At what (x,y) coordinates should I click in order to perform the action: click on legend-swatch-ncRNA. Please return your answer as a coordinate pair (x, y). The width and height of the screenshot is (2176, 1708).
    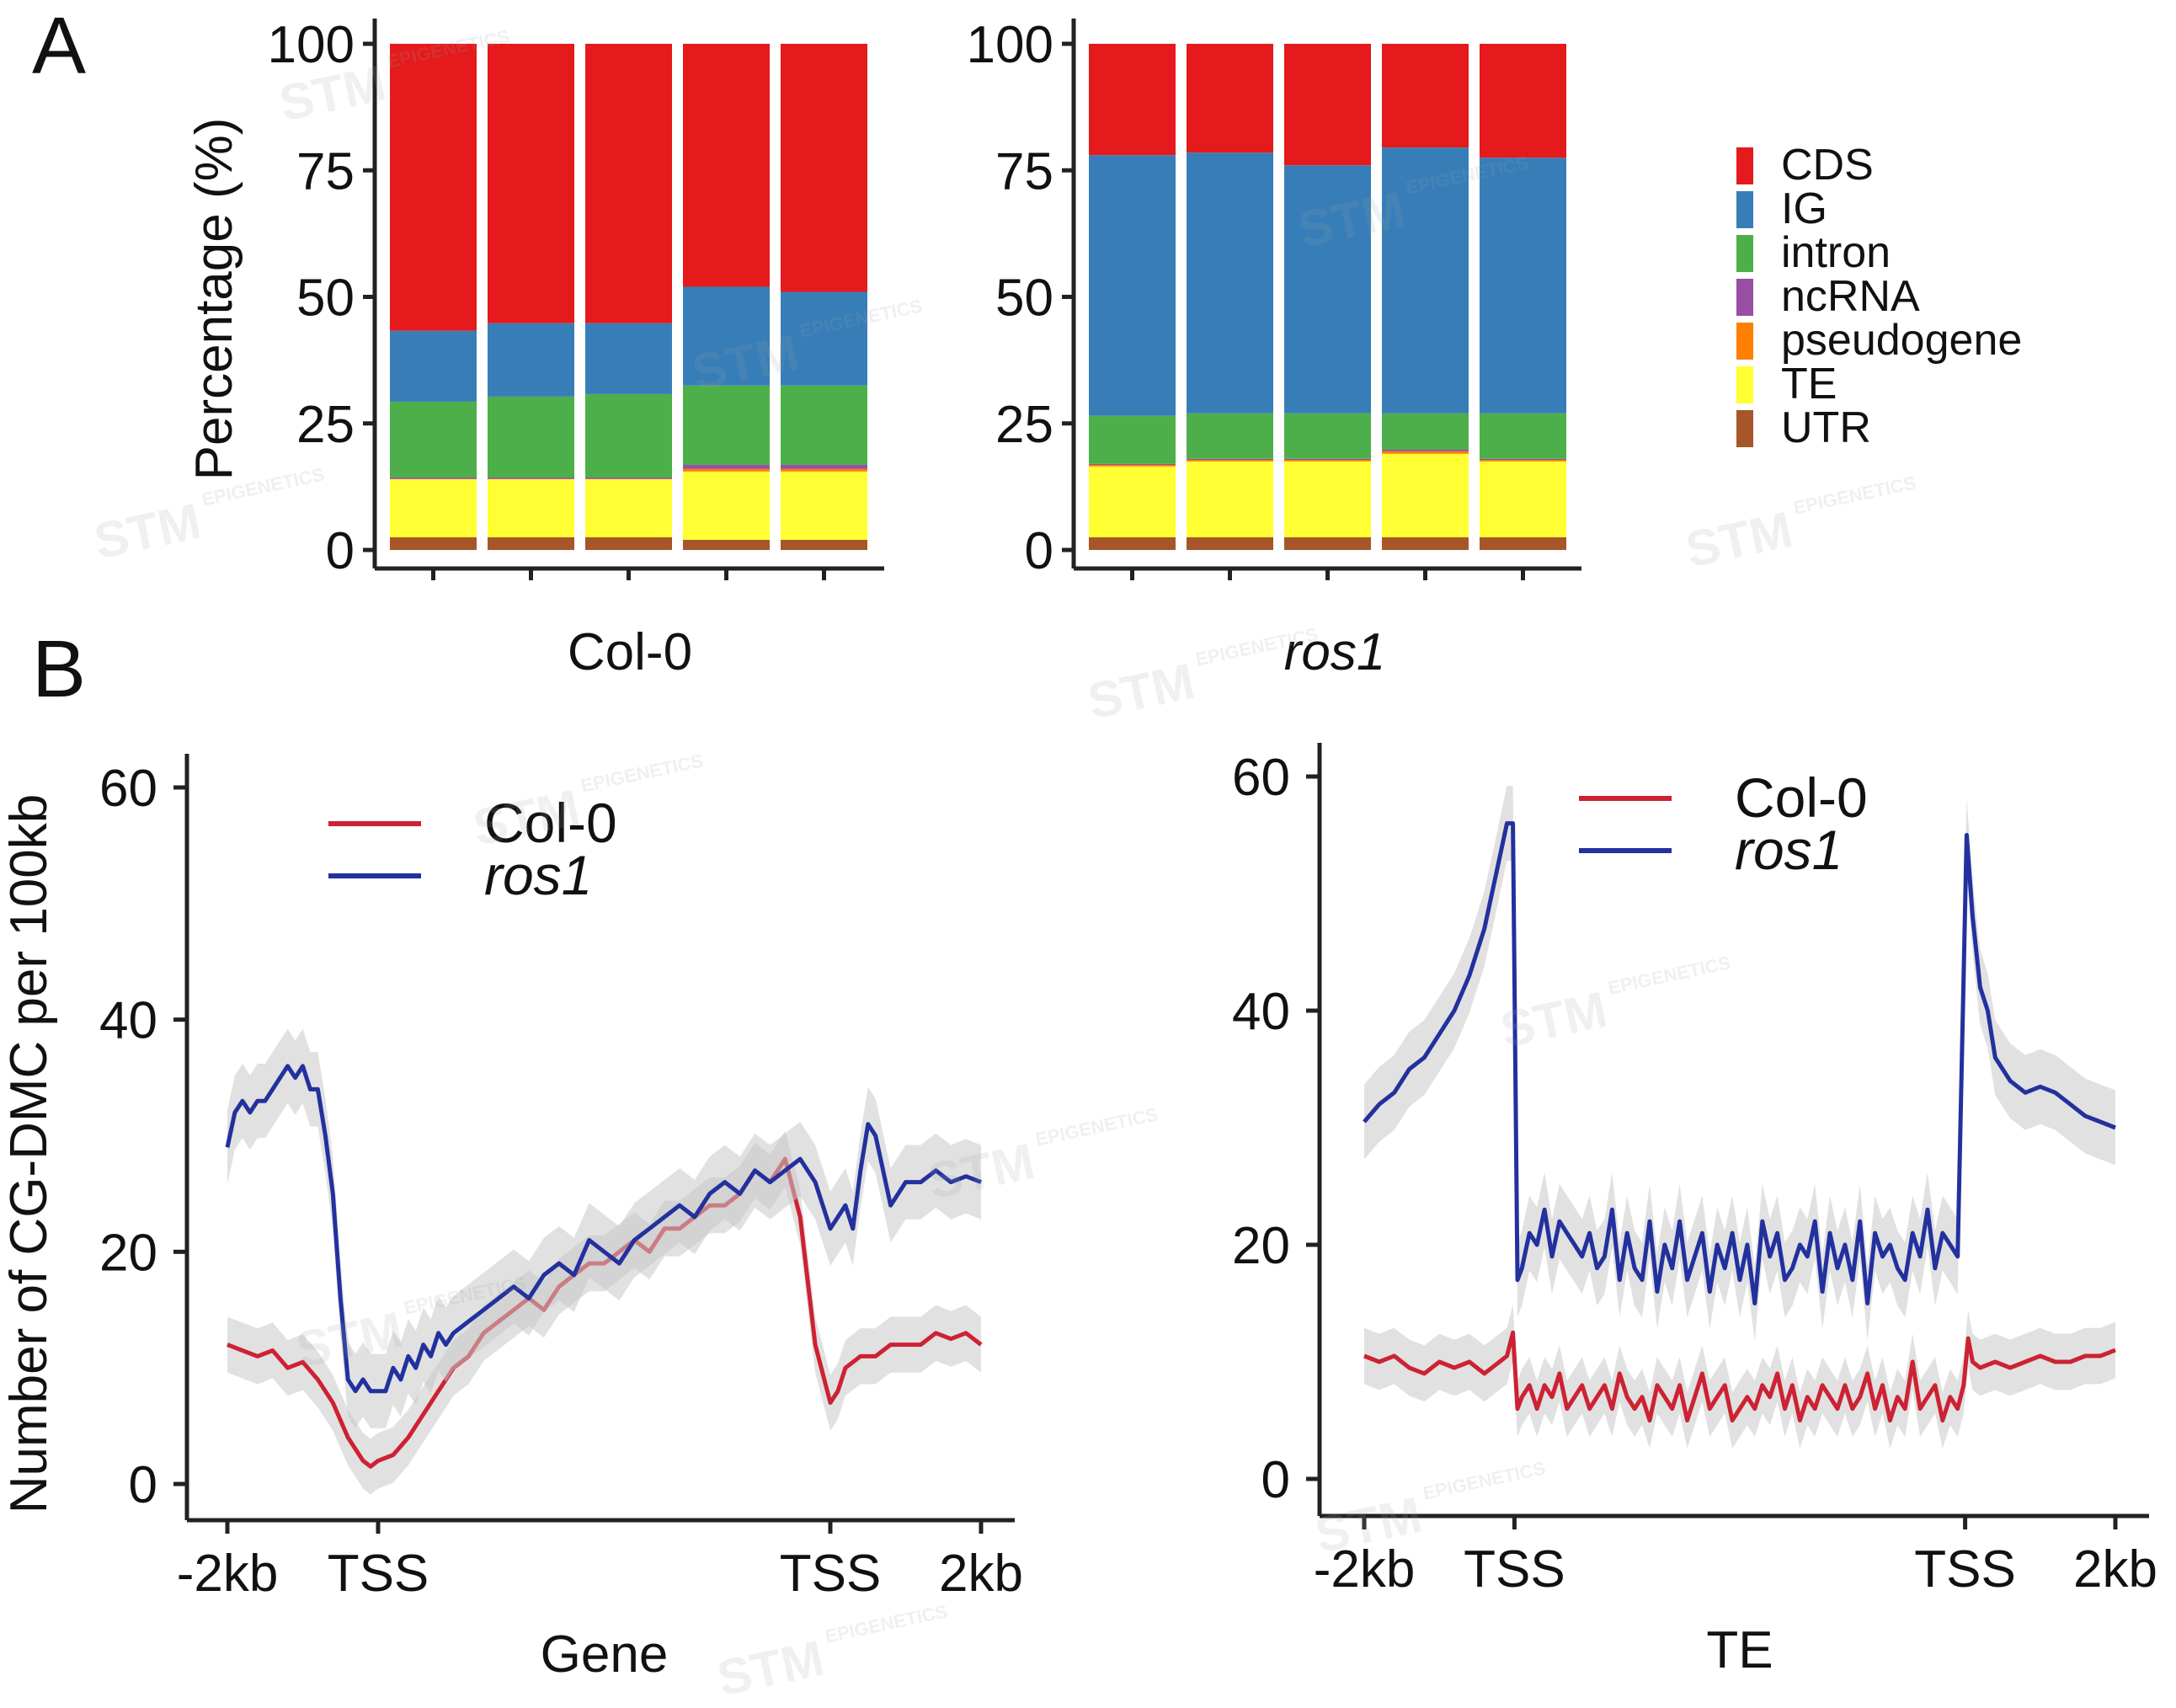
    Looking at the image, I should click on (1744, 297).